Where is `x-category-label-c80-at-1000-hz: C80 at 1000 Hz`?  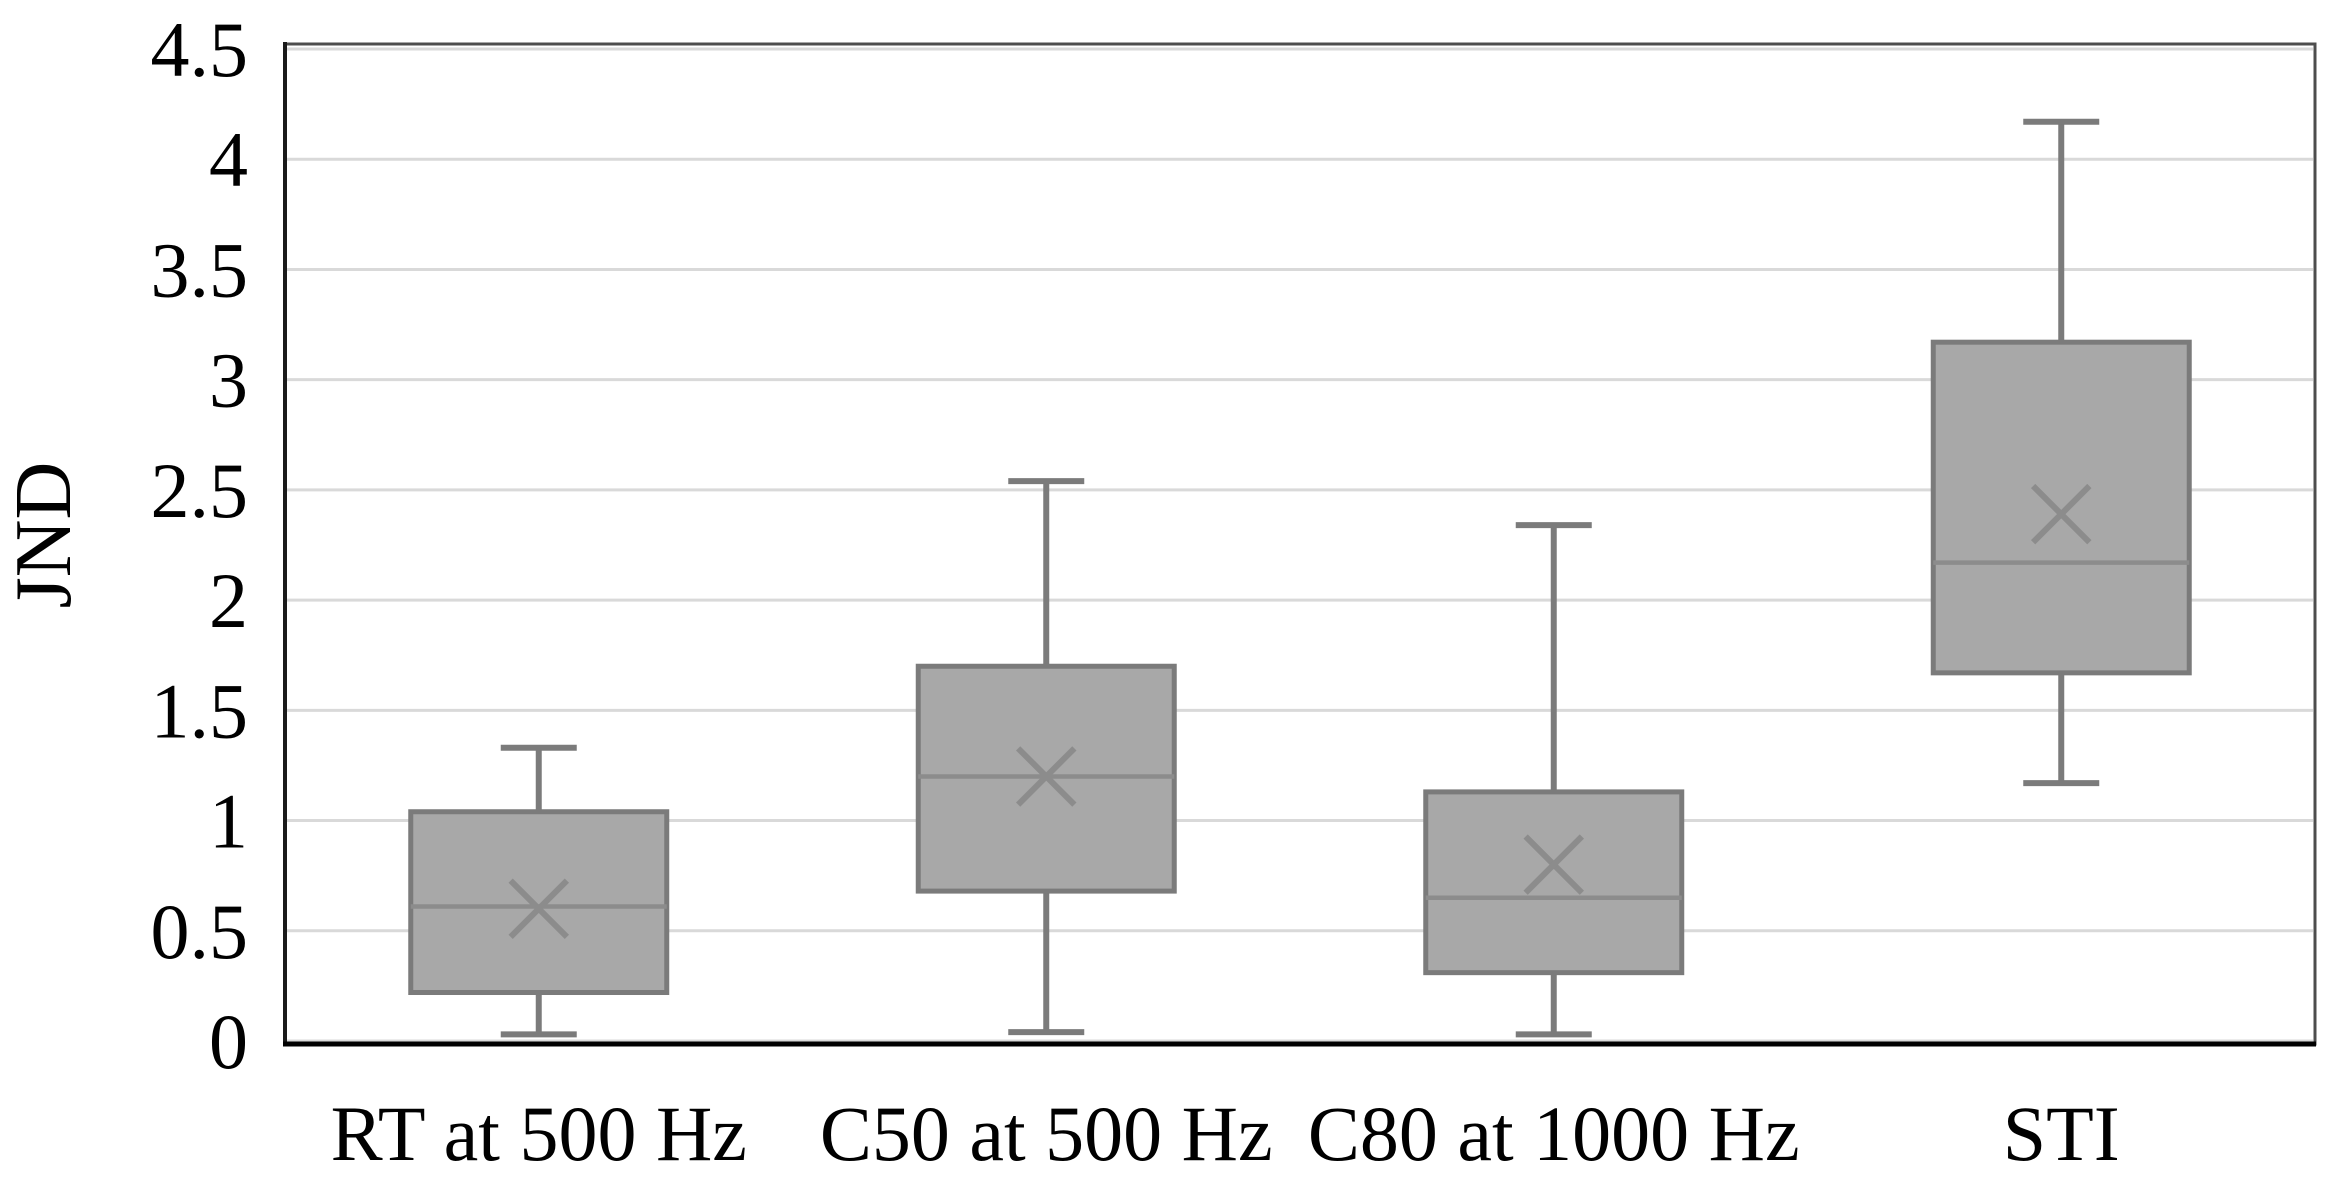 x-category-label-c80-at-1000-hz: C80 at 1000 Hz is located at coordinates (1554, 1133).